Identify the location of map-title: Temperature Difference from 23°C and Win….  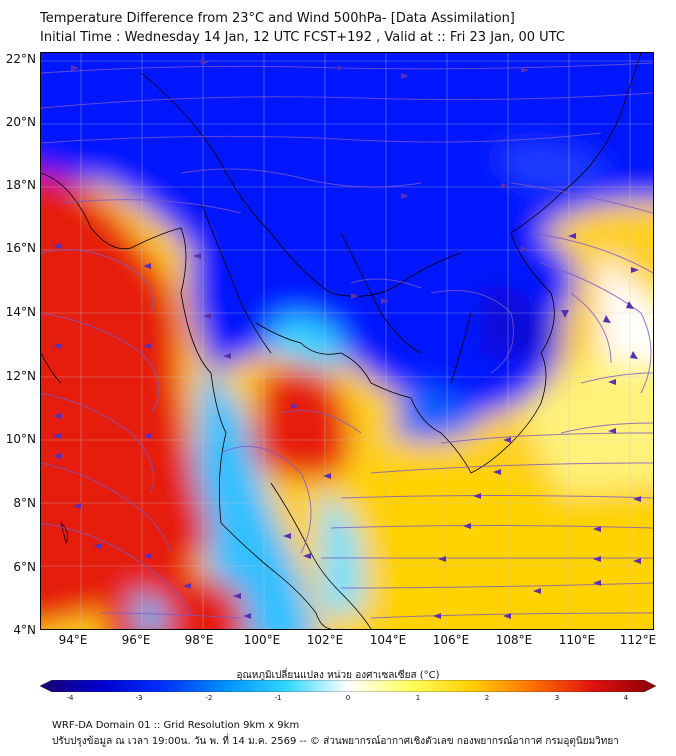
(277, 18).